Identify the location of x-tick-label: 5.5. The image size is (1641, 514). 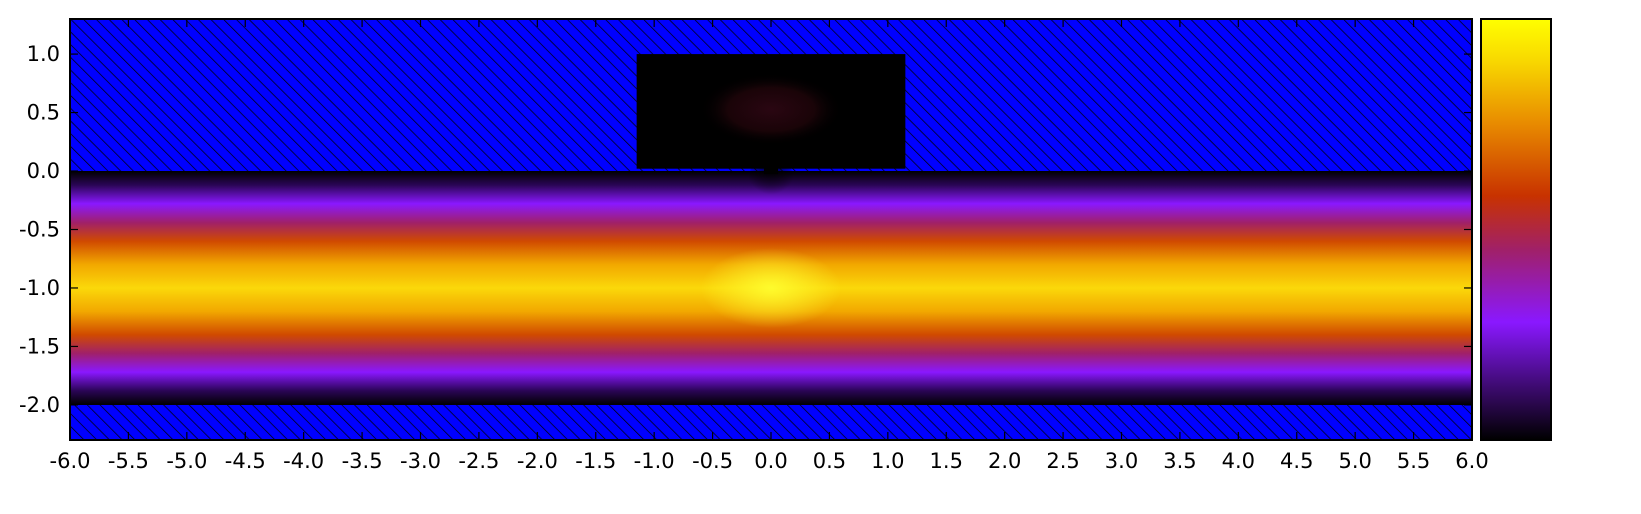
(1413, 461).